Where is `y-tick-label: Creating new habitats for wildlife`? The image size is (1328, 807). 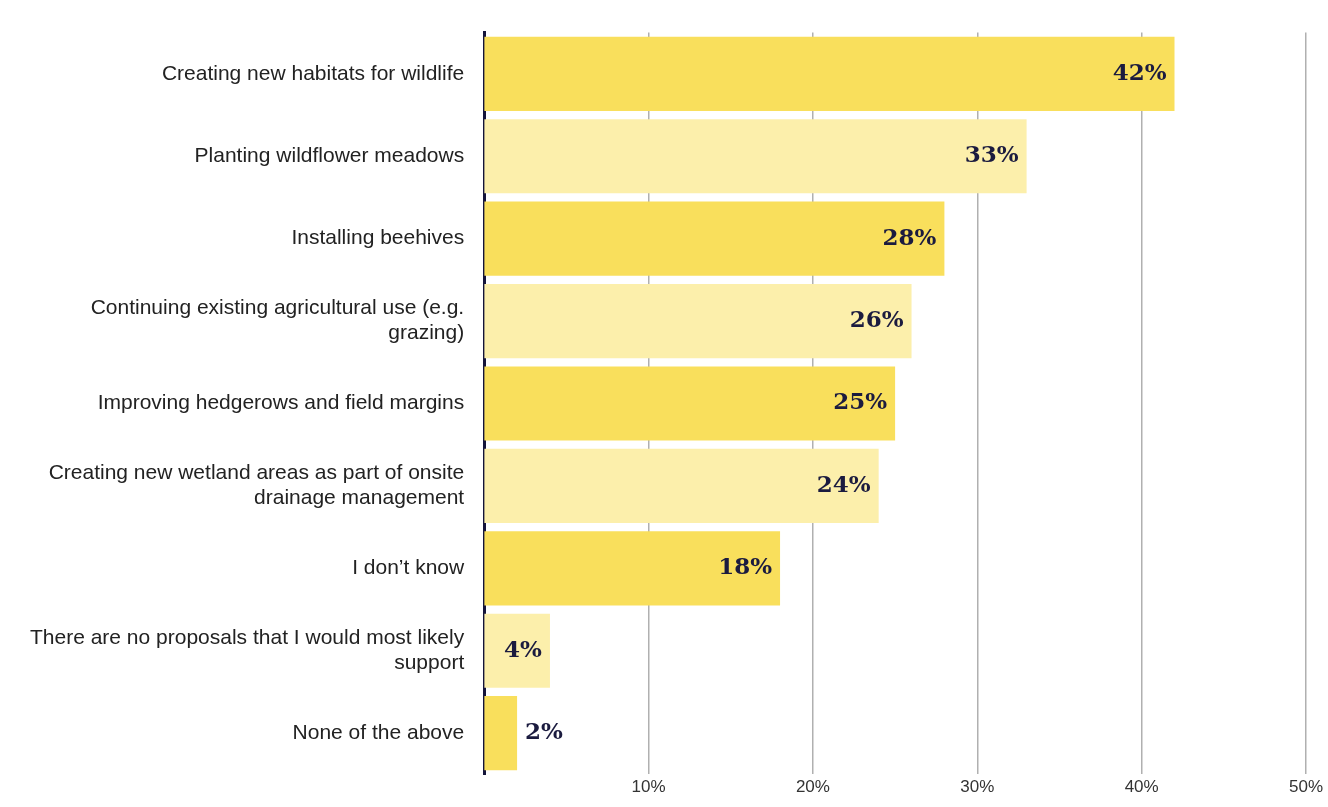
y-tick-label: Creating new habitats for wildlife is located at coordinates (313, 72).